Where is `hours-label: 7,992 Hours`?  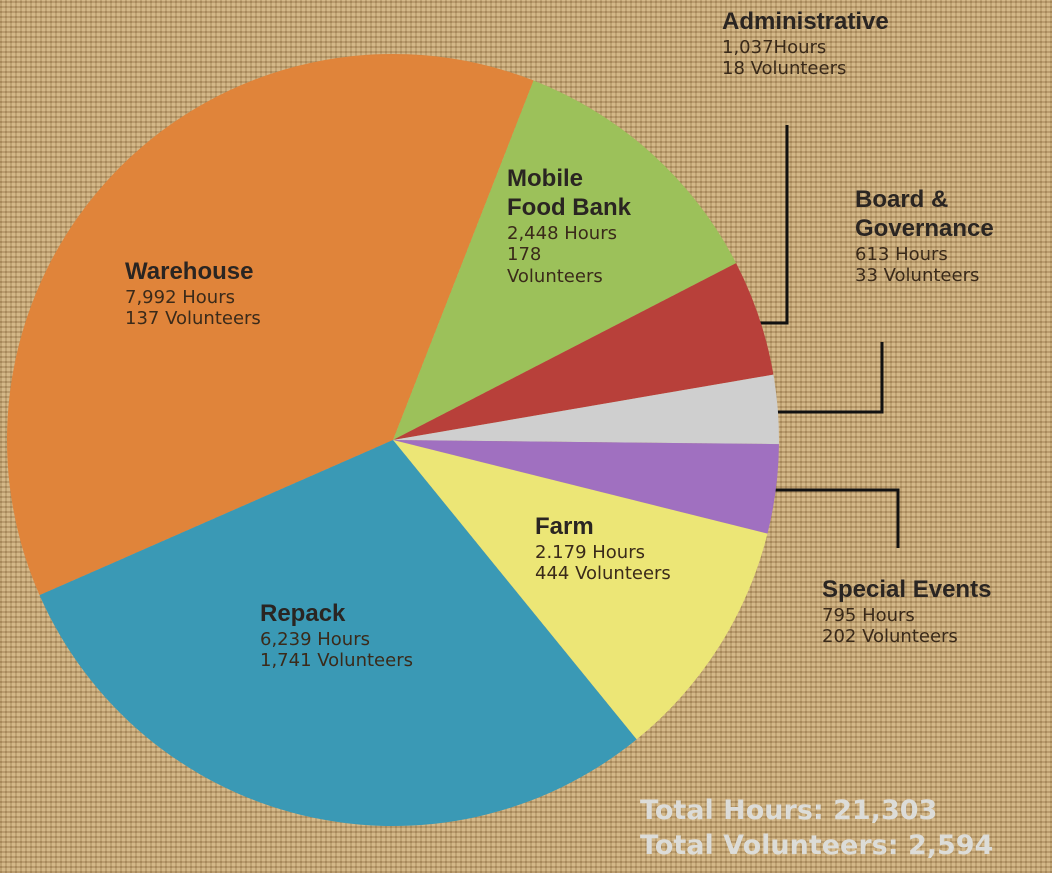
hours-label: 7,992 Hours is located at coordinates (180, 297).